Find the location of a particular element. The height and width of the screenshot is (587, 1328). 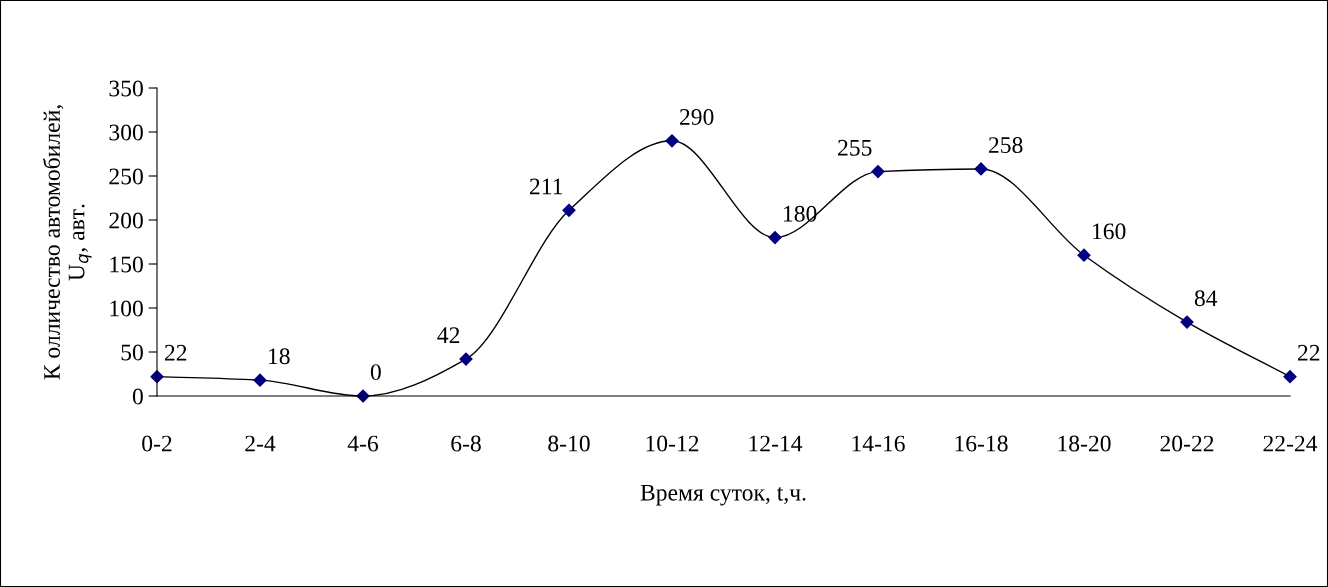

x-tick-label: 6-8 is located at coordinates (466, 443).